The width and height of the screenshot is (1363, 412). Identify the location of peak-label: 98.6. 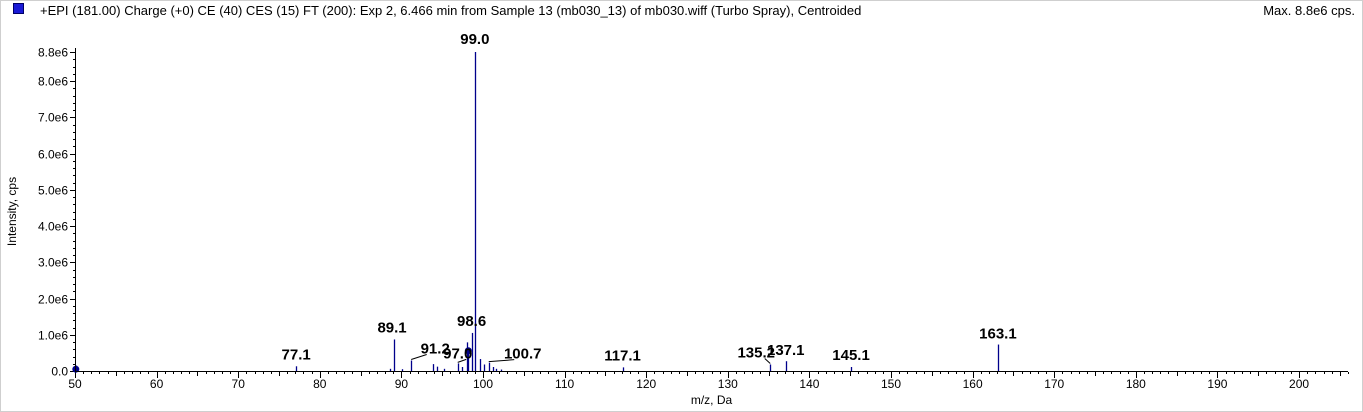
(471, 321).